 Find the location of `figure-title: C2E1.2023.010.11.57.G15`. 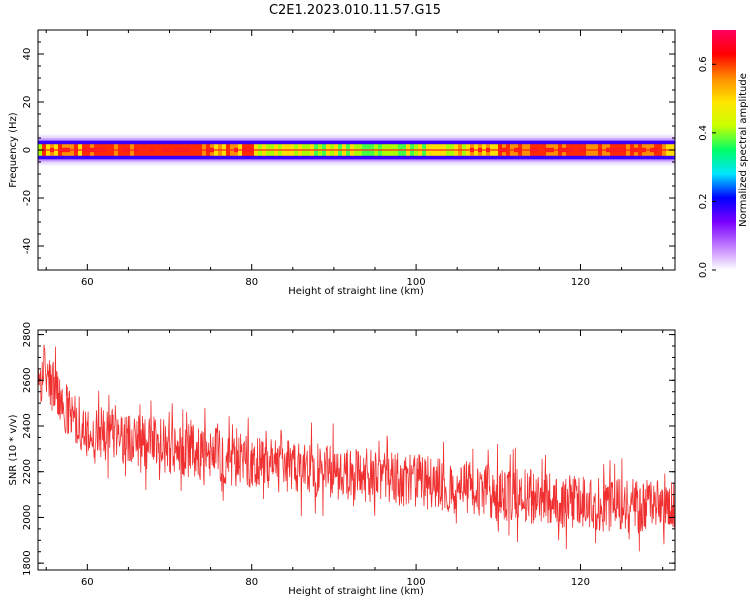

figure-title: C2E1.2023.010.11.57.G15 is located at coordinates (355, 10).